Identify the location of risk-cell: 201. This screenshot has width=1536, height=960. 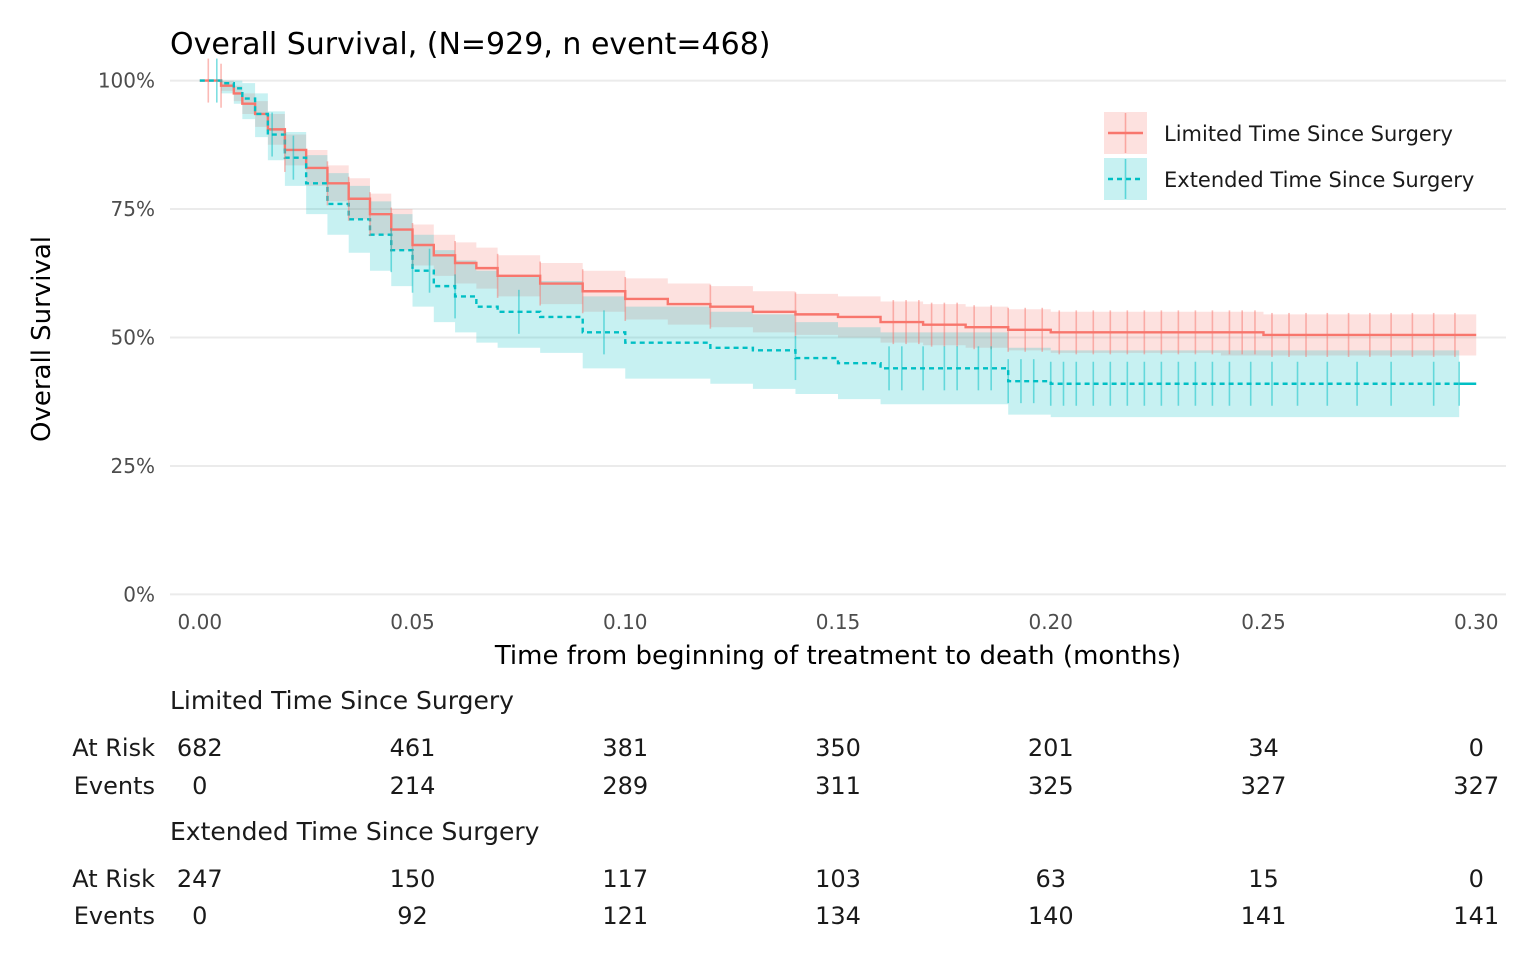
(1051, 748).